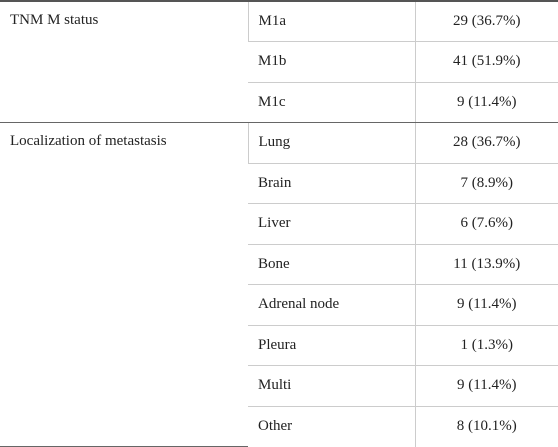 The height and width of the screenshot is (447, 558). What do you see at coordinates (331, 62) in the screenshot?
I see `row-label: M1b` at bounding box center [331, 62].